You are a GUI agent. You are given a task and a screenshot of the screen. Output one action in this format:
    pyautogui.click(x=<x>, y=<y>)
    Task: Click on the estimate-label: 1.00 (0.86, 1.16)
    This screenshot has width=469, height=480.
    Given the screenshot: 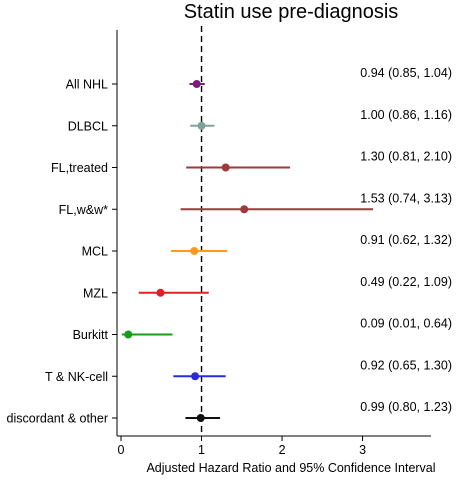 What is the action you would take?
    pyautogui.click(x=406, y=115)
    